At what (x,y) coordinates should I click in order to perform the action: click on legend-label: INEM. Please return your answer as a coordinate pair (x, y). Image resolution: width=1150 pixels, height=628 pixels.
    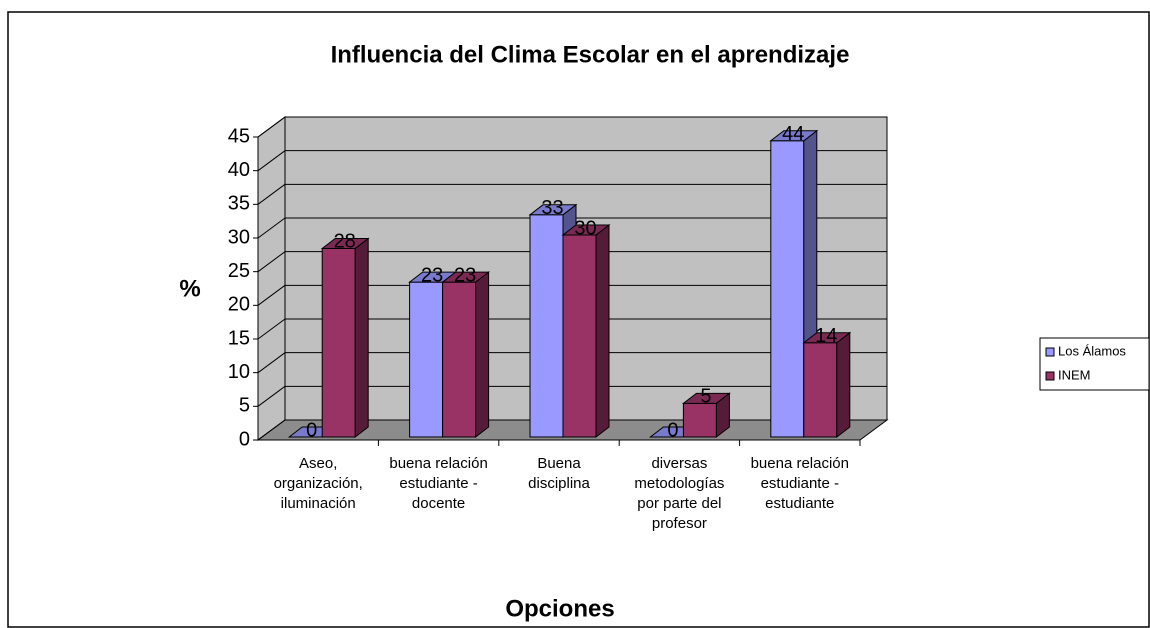
    Looking at the image, I should click on (1074, 374).